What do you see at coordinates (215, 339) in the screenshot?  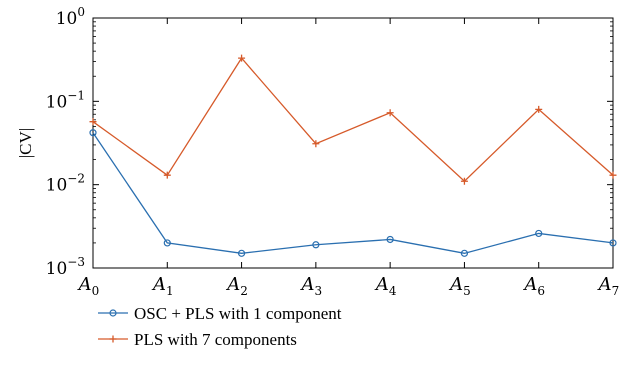 I see `legend-label-pls: PLS with 7 components` at bounding box center [215, 339].